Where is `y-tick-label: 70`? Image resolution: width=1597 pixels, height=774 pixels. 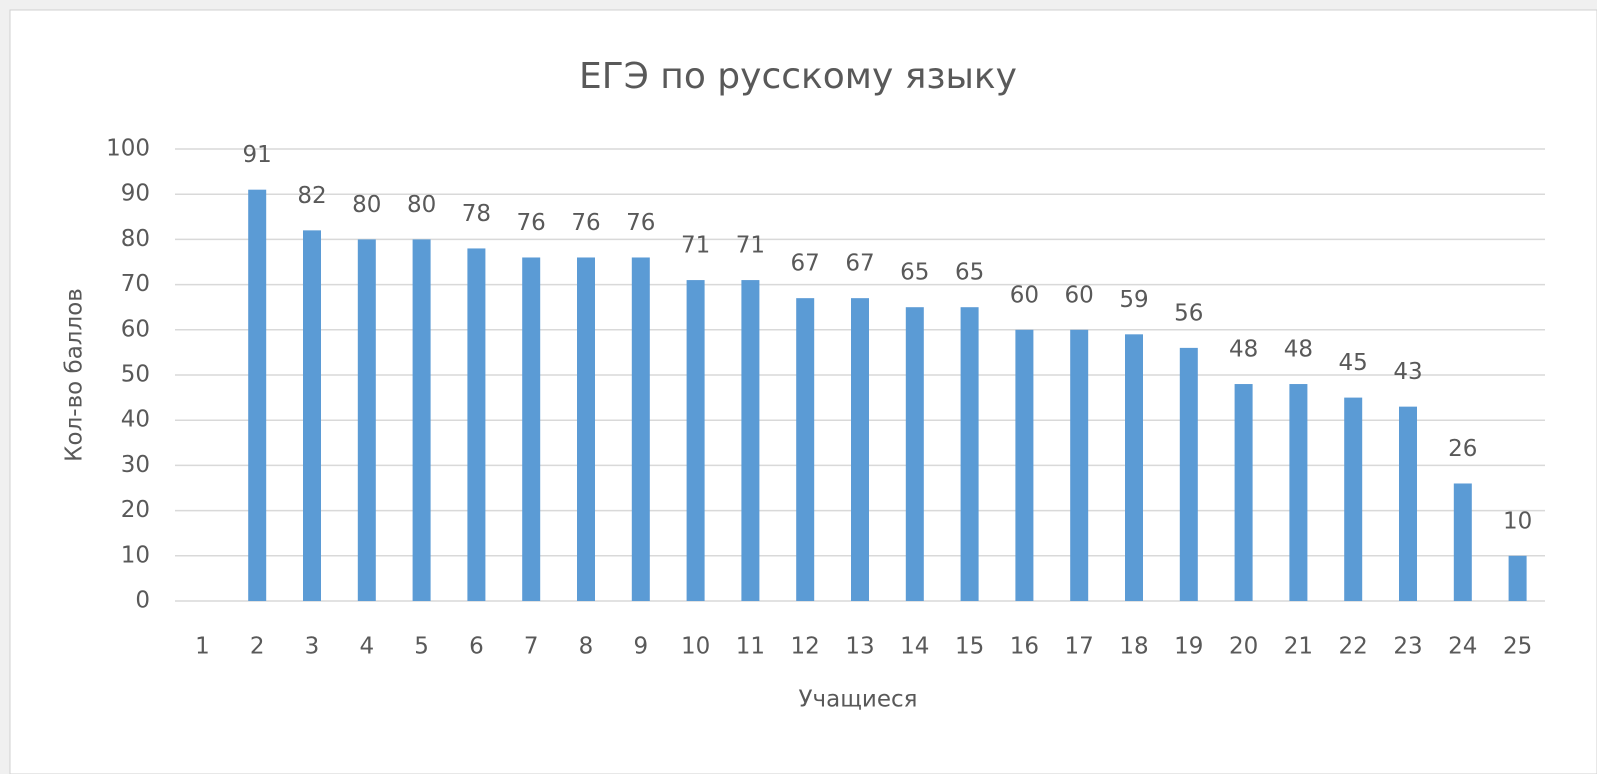
y-tick-label: 70 is located at coordinates (135, 284).